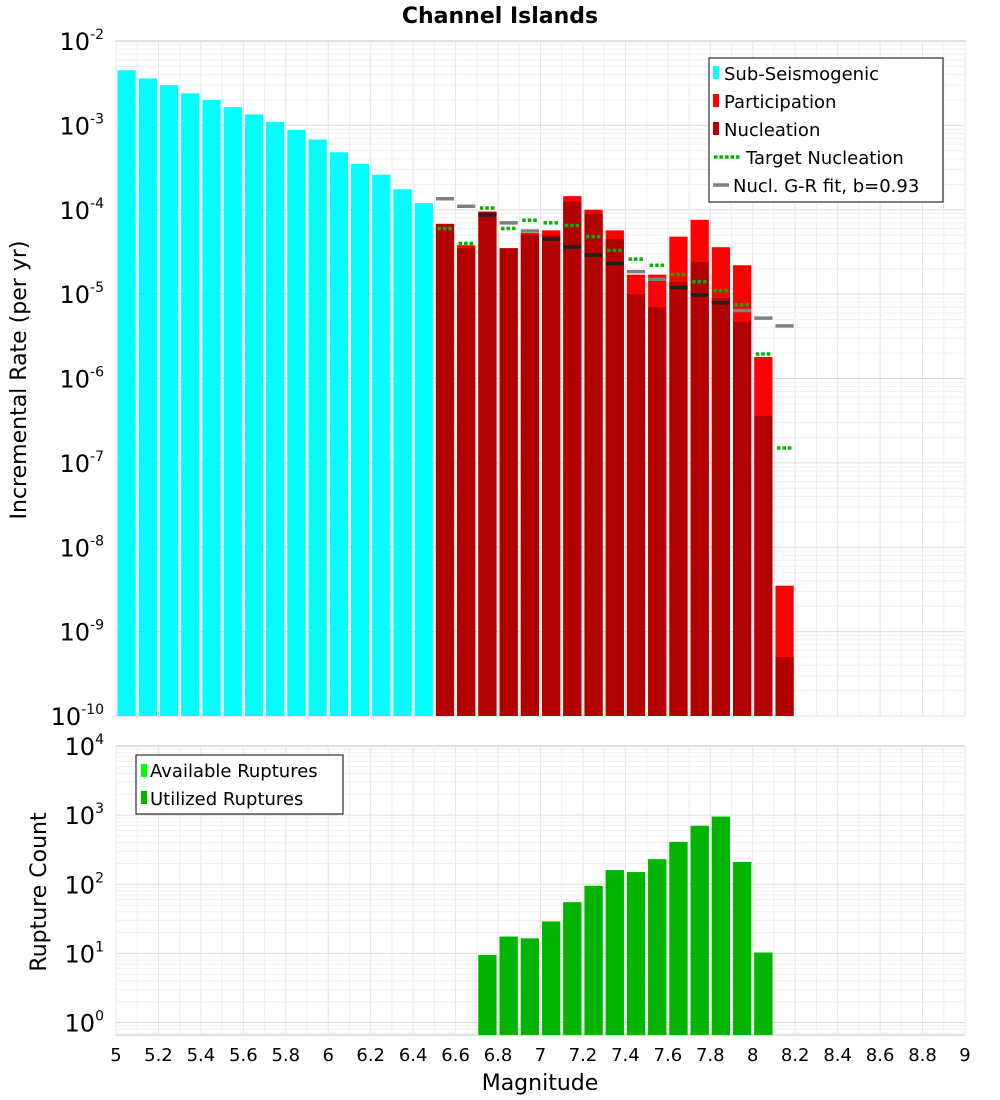 This screenshot has height=1100, width=1000. What do you see at coordinates (144, 770) in the screenshot?
I see `legend-swatch-available-ruptures` at bounding box center [144, 770].